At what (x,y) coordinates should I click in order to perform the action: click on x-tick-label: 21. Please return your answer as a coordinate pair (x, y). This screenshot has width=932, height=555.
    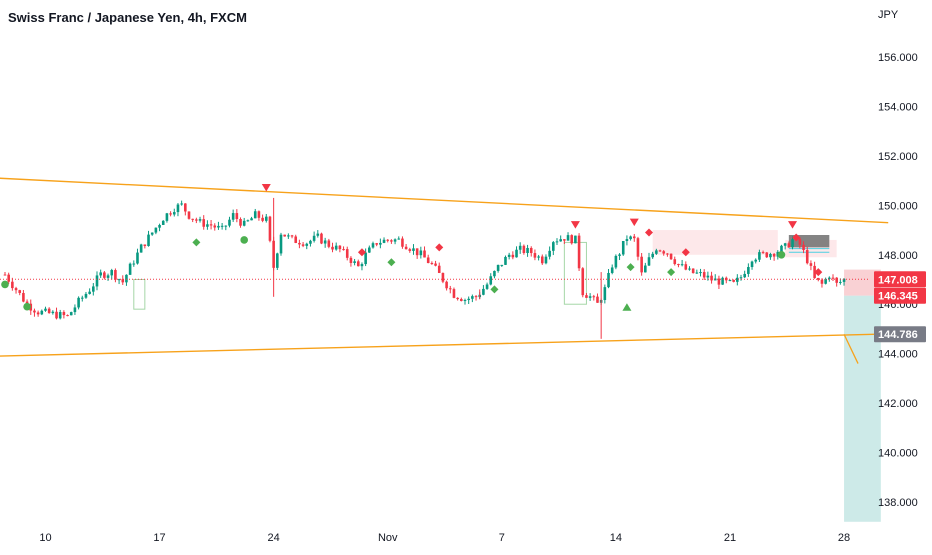
    Looking at the image, I should click on (730, 538).